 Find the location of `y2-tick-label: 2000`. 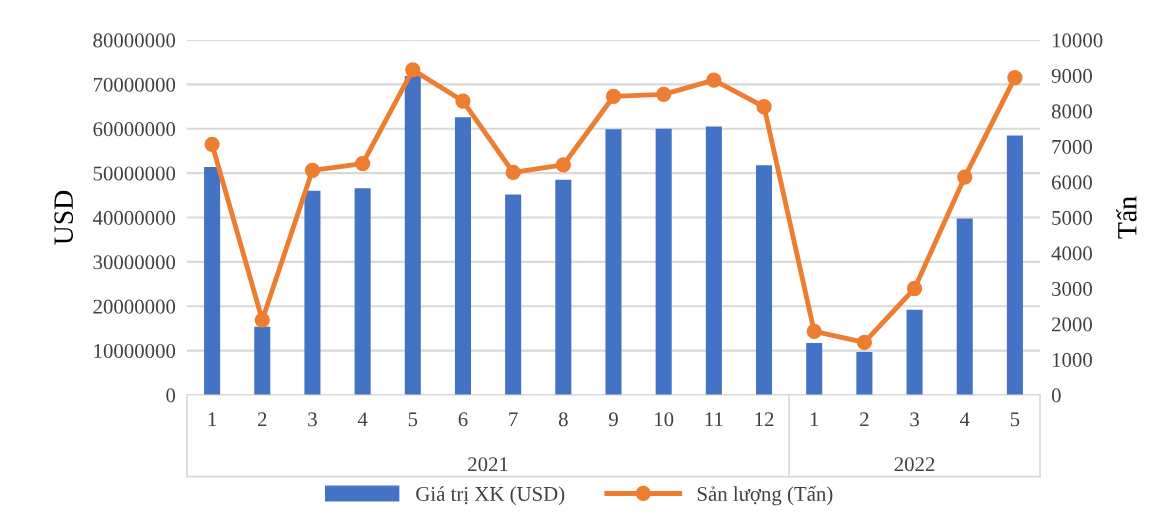

y2-tick-label: 2000 is located at coordinates (1072, 324).